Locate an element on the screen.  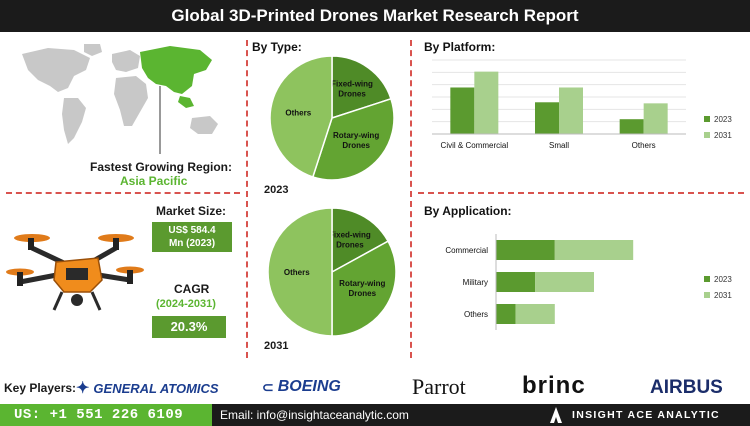
logo-parrot: Parrot is located at coordinates (439, 386).